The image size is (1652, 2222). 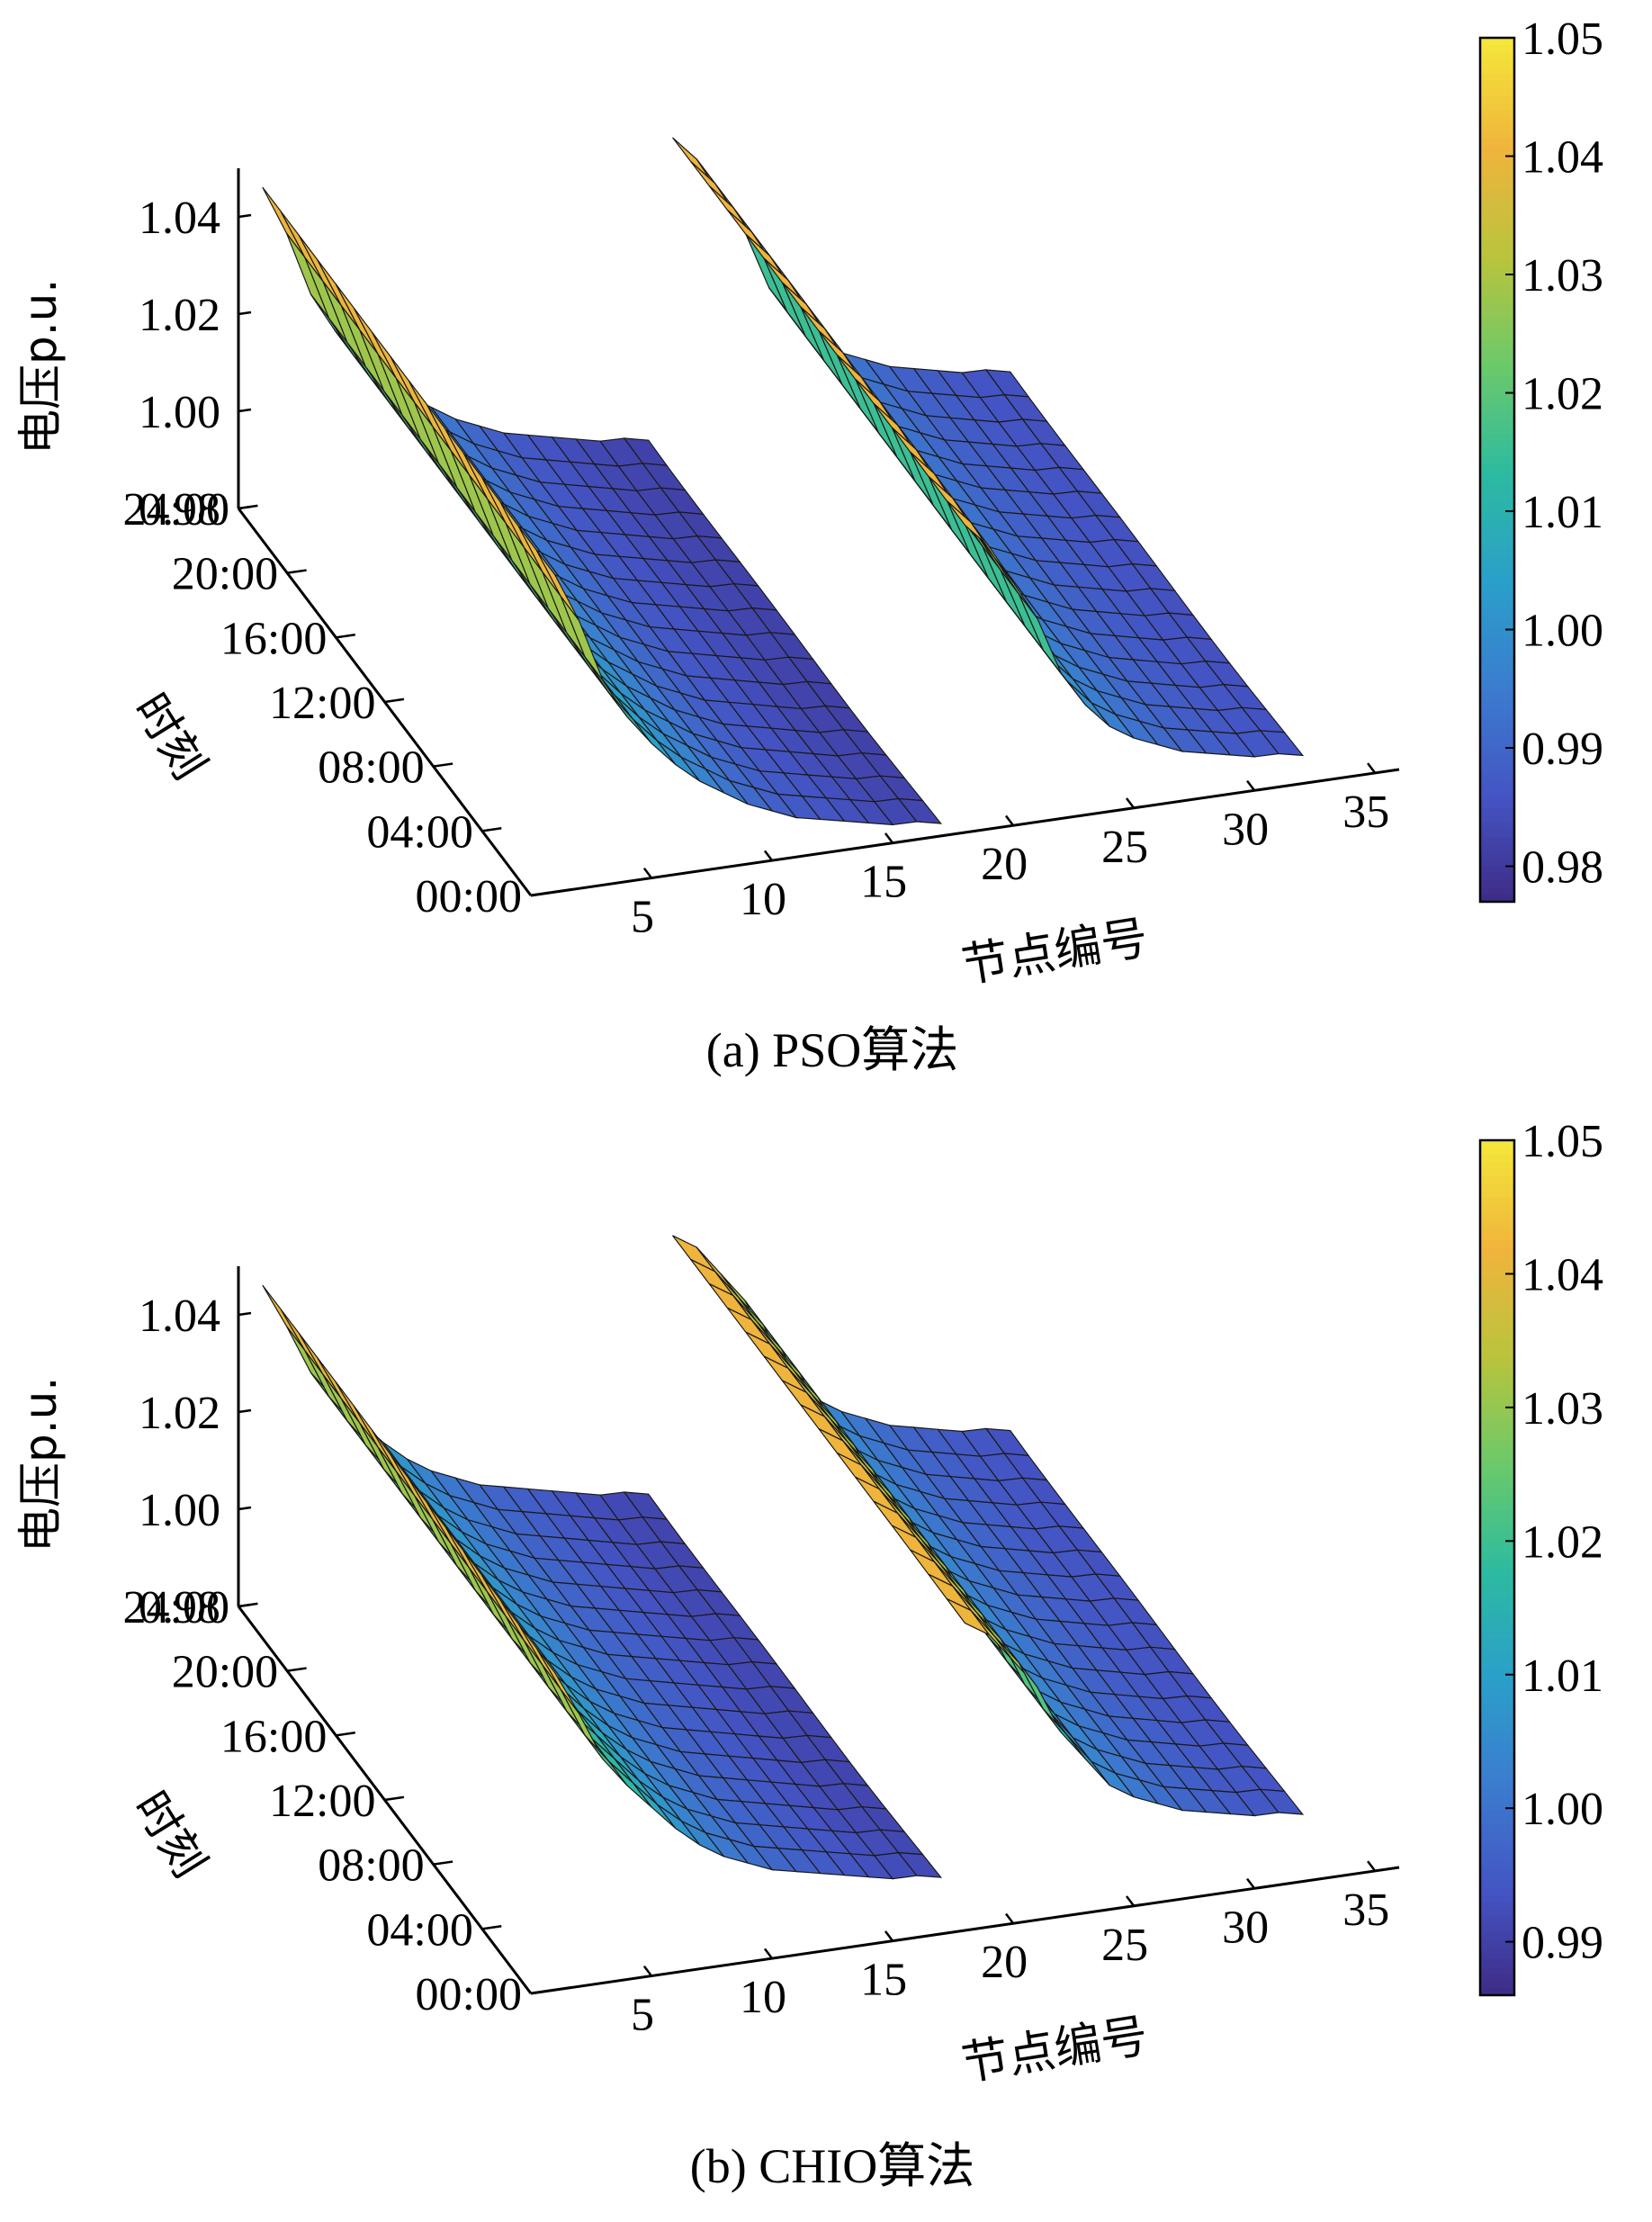 What do you see at coordinates (41, 1464) in the screenshot?
I see `z-axis-title: 电压p.u.` at bounding box center [41, 1464].